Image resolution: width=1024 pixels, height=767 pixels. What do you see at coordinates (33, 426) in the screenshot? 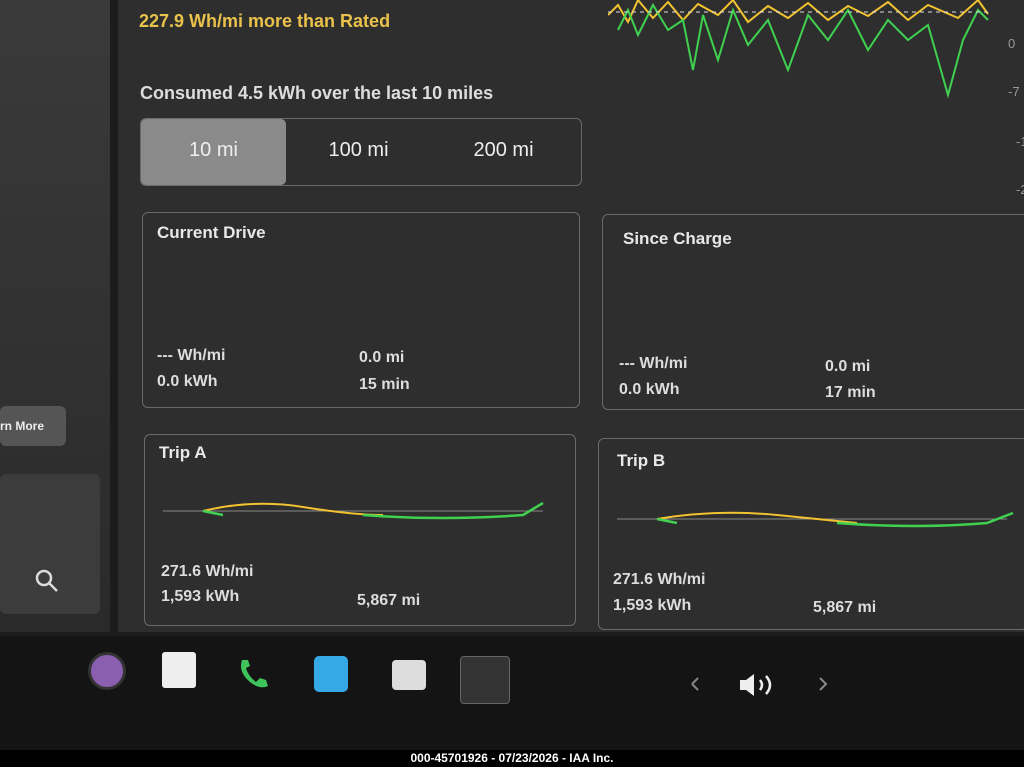
I see `learn-more-button: rn More` at bounding box center [33, 426].